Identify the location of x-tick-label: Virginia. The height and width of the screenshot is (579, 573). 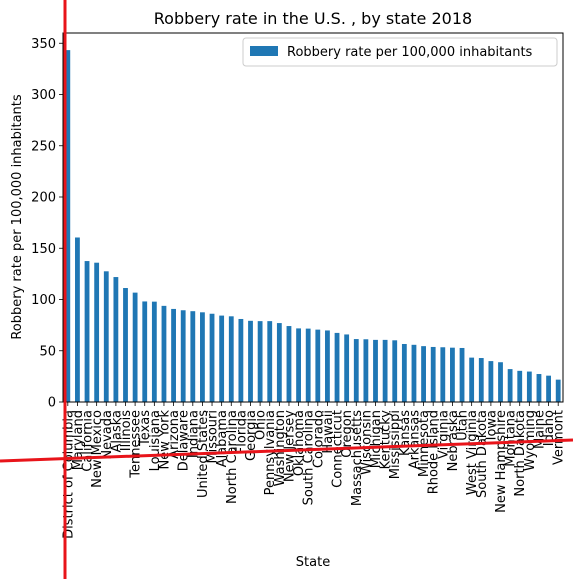
(443, 434).